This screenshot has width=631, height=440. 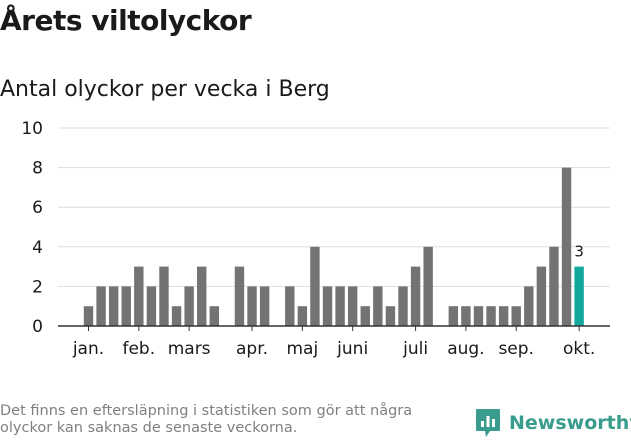 I want to click on chart-title: Årets viltolyckor, so click(x=126, y=20).